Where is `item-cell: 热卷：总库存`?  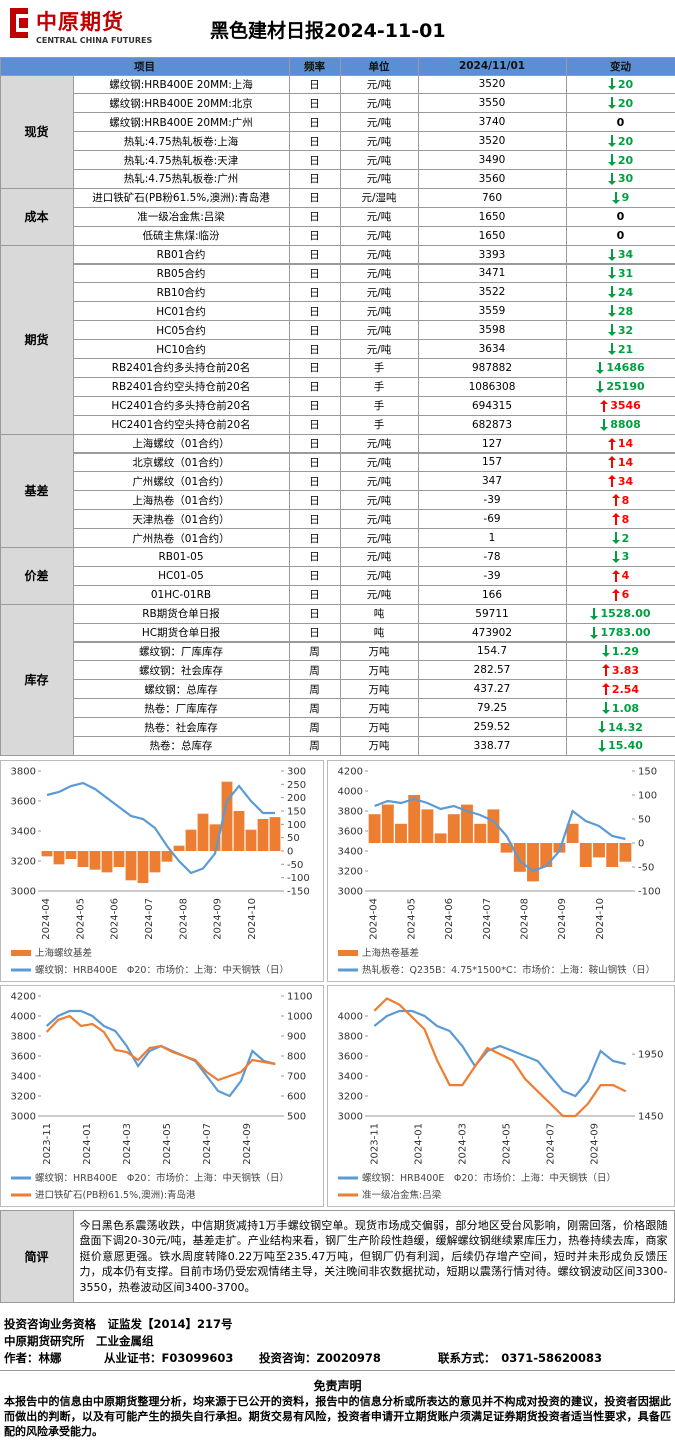 item-cell: 热卷：总库存 is located at coordinates (181, 746).